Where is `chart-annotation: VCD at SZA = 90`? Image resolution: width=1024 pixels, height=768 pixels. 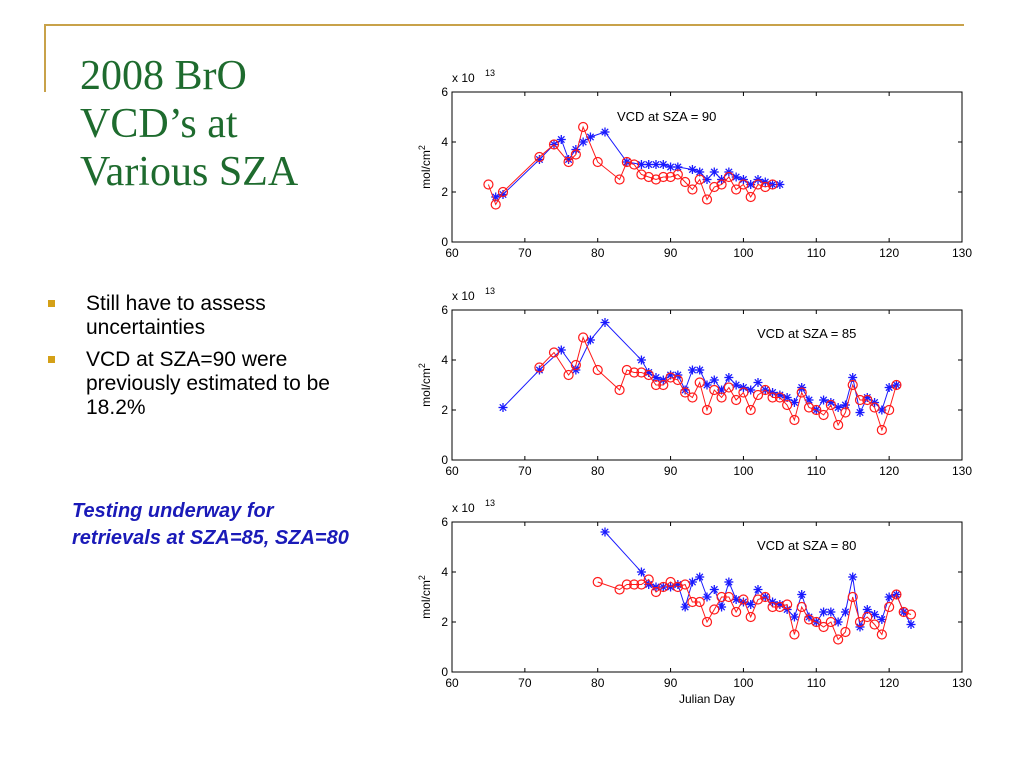 chart-annotation: VCD at SZA = 90 is located at coordinates (666, 116).